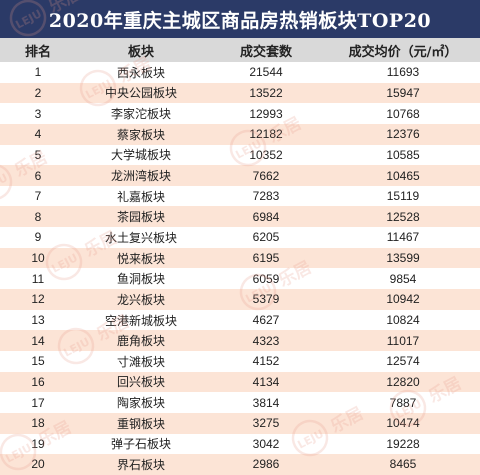 This screenshot has width=480, height=475. I want to click on rank-cell: 2, so click(38, 92).